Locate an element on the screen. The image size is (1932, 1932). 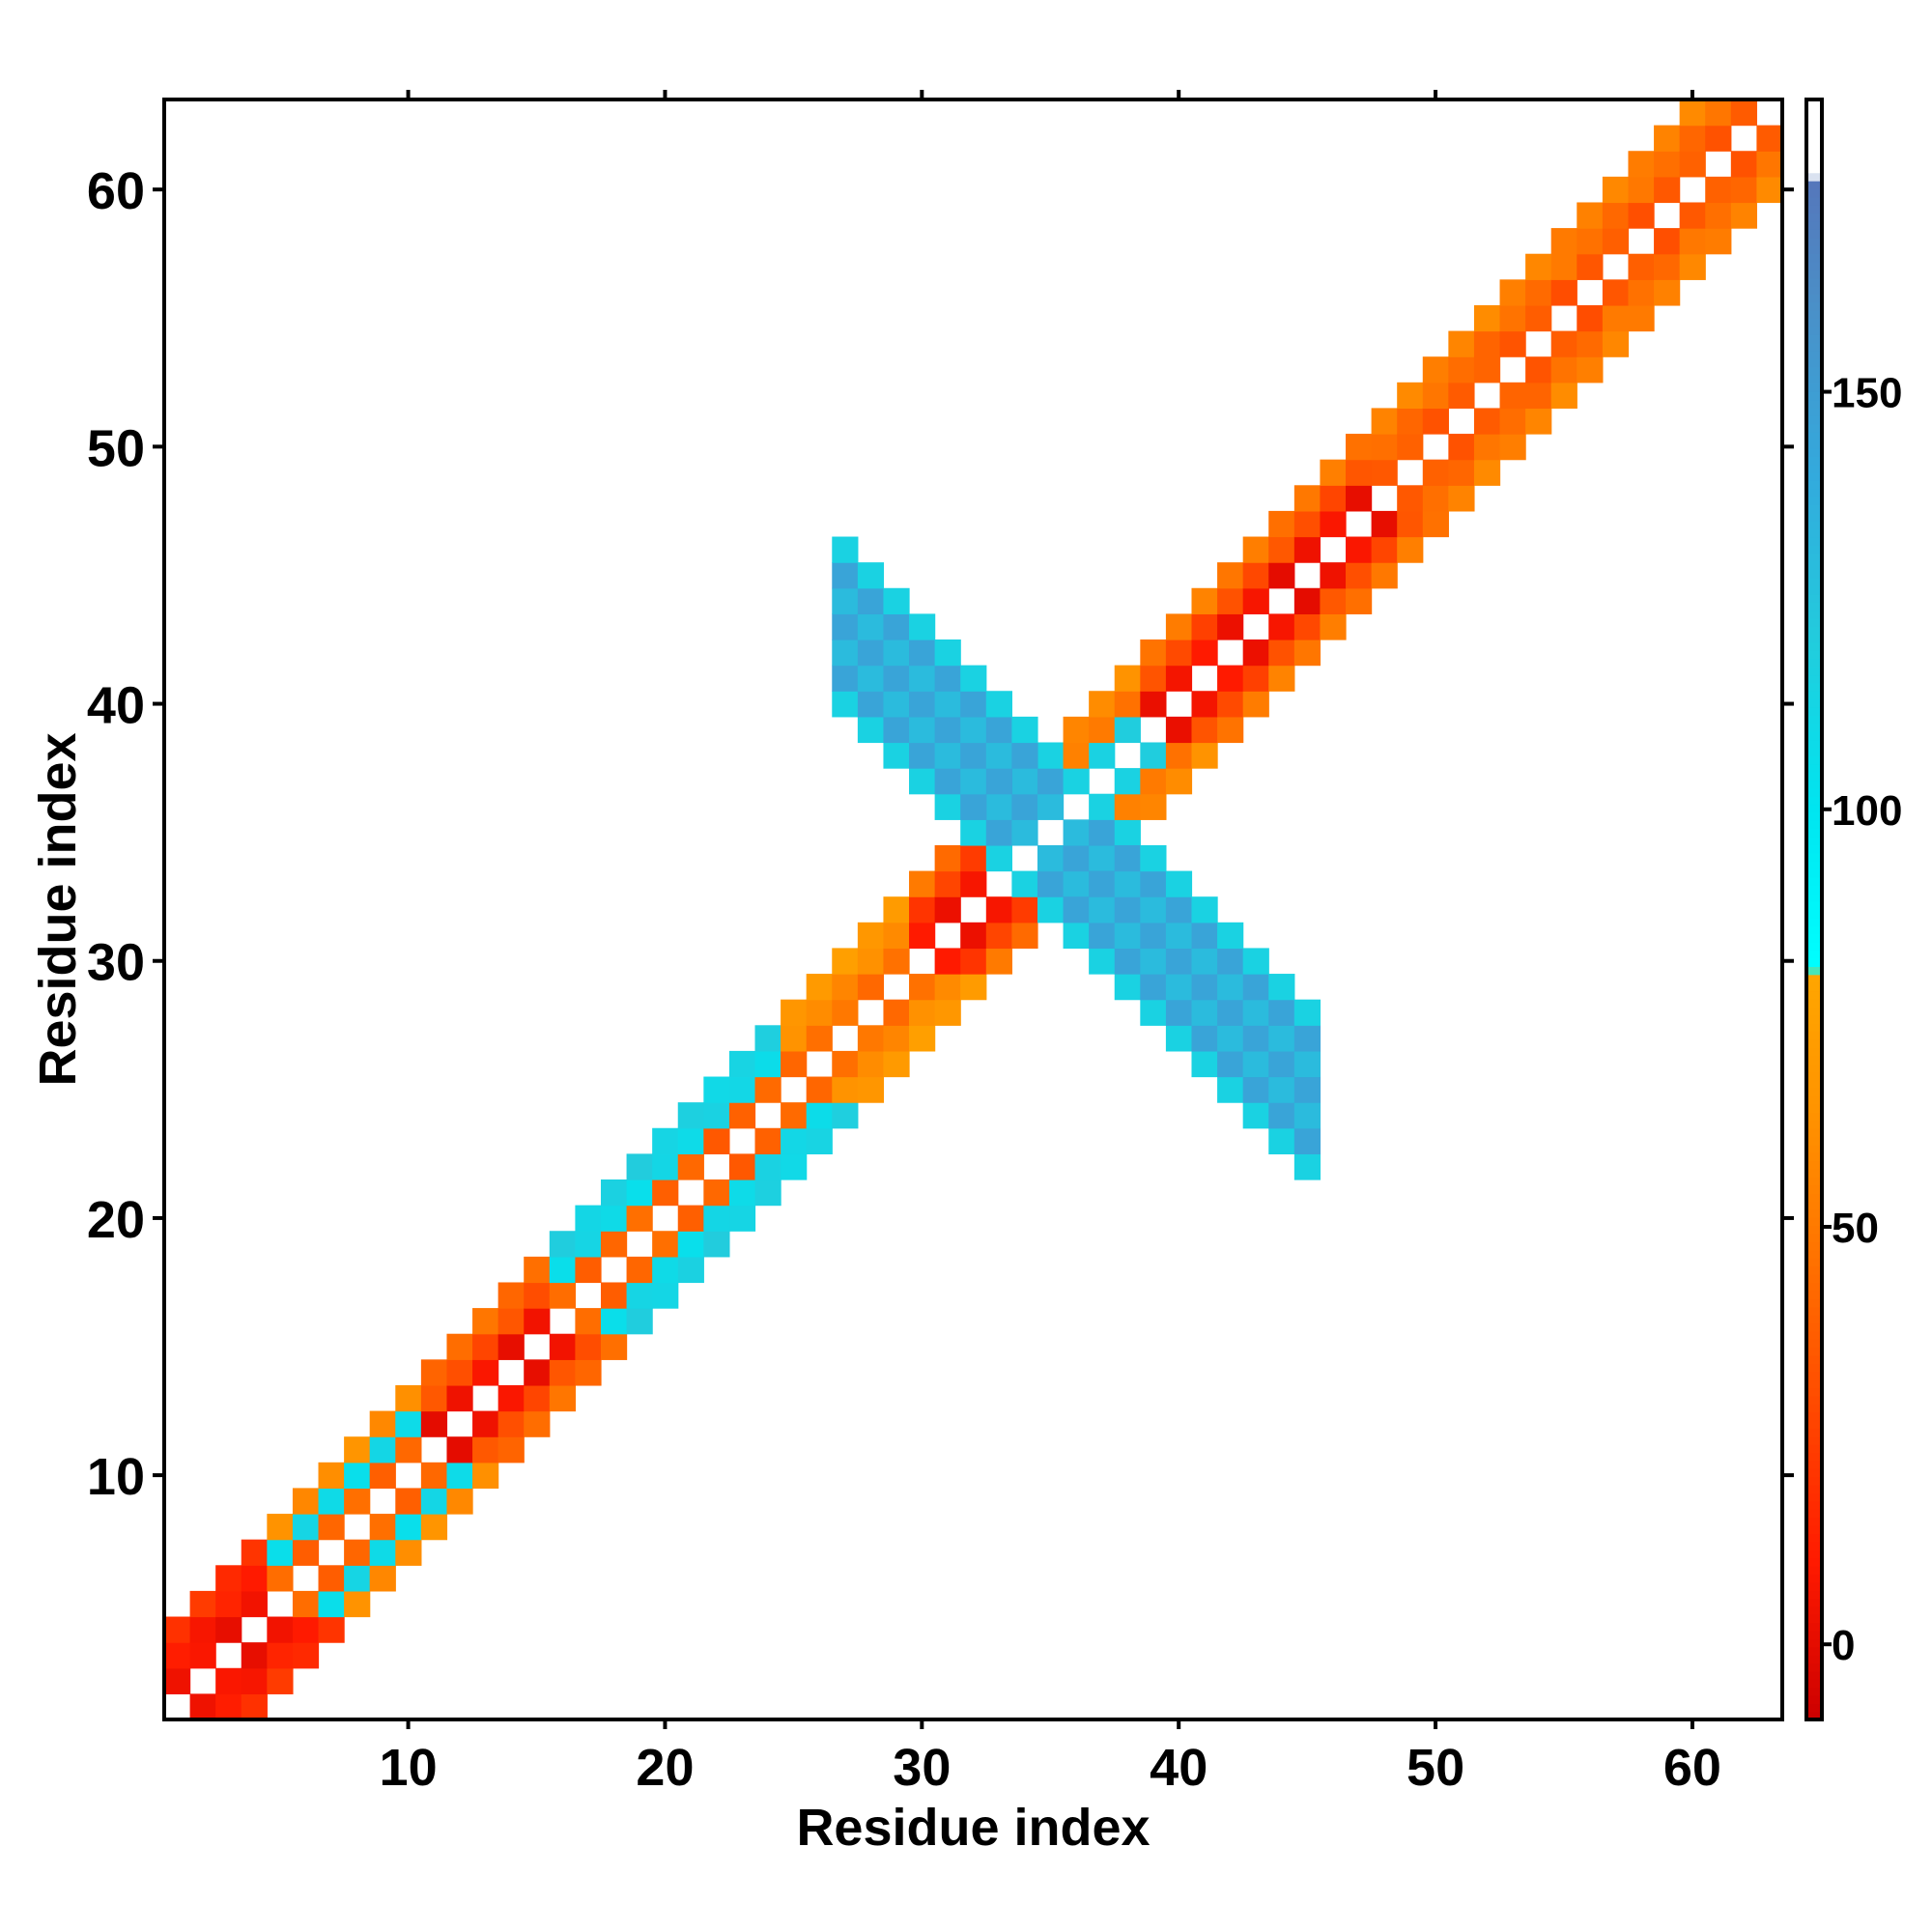
x-tick-label: 10 is located at coordinates (409, 1768).